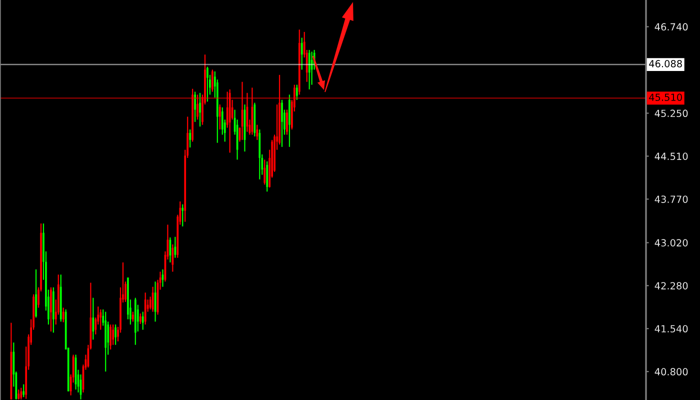 The image size is (700, 400). I want to click on ref-line-label: 45.510, so click(665, 97).